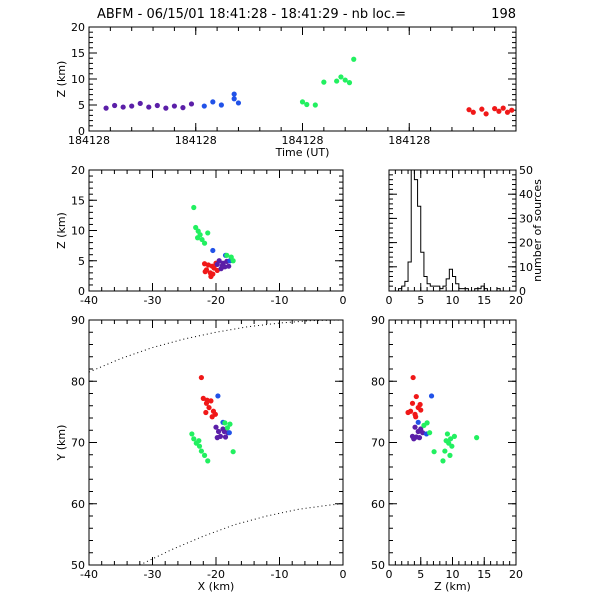 This screenshot has width=600, height=600. Describe the element at coordinates (81, 105) in the screenshot. I see `y-tick-label: 5` at that location.